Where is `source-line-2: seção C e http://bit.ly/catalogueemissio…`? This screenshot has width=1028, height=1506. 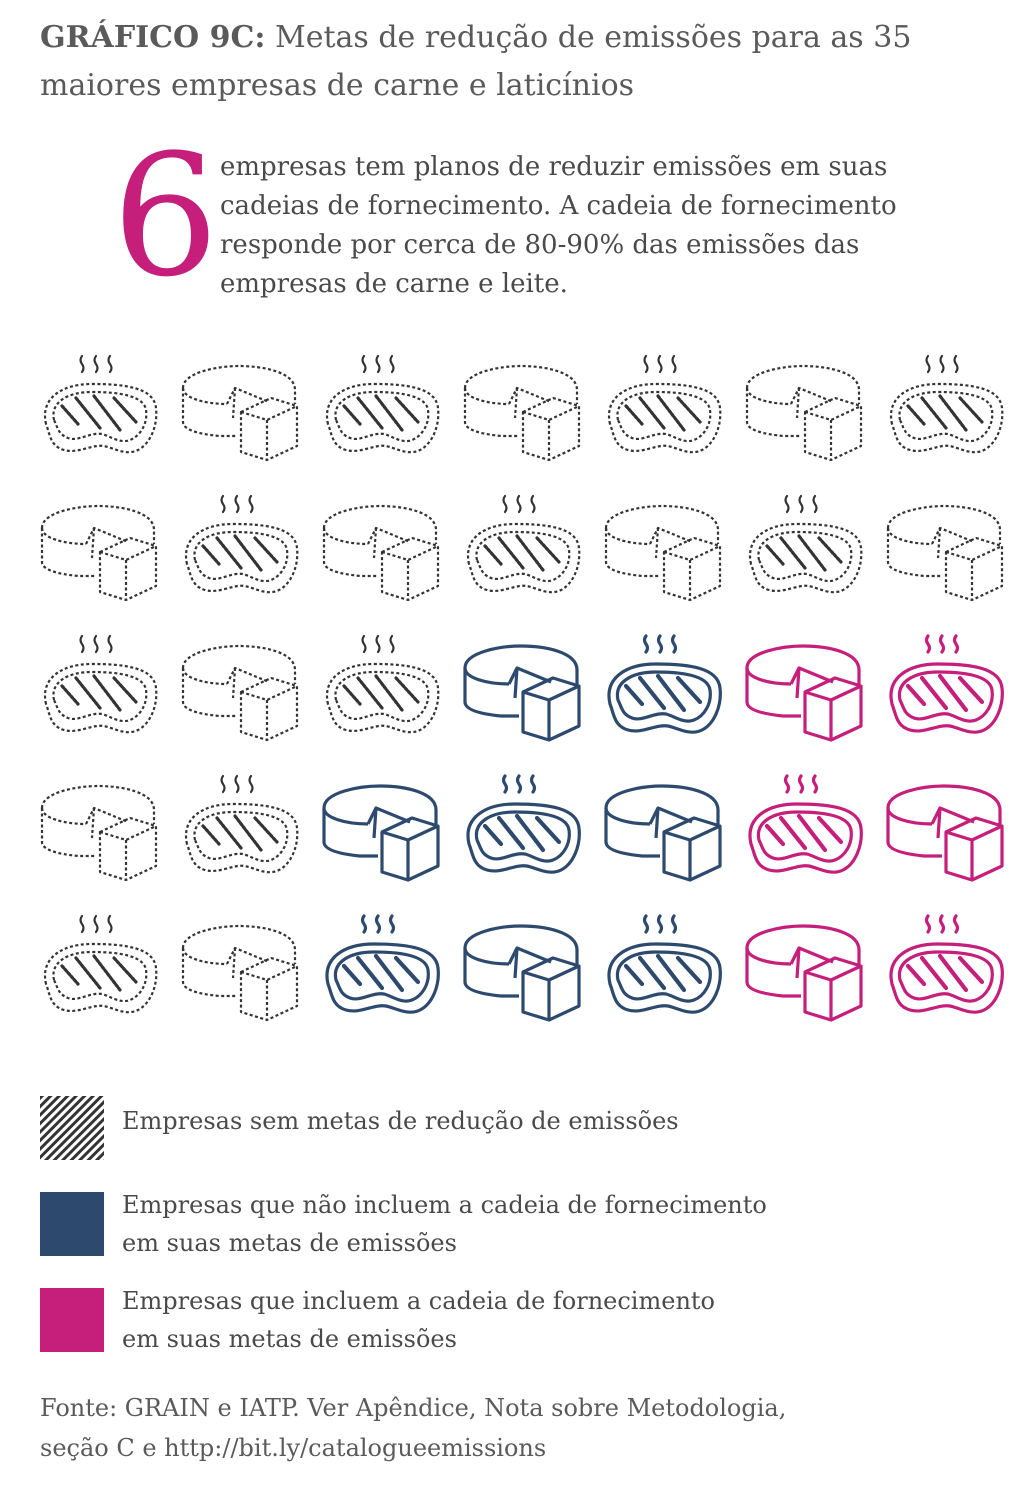 source-line-2: seção C e http://bit.ly/catalogueemissio… is located at coordinates (293, 1448).